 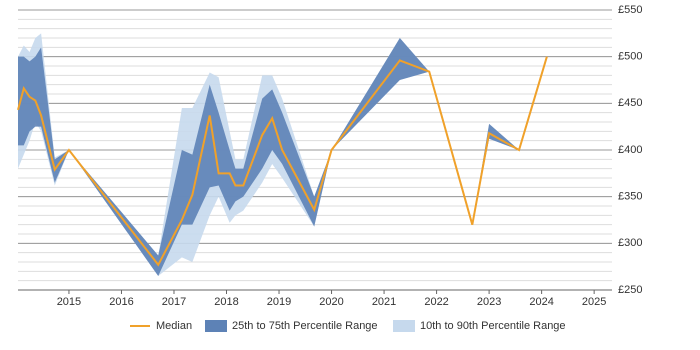 I want to click on legend-label: 10th to 90th Percentile Range, so click(x=493, y=326).